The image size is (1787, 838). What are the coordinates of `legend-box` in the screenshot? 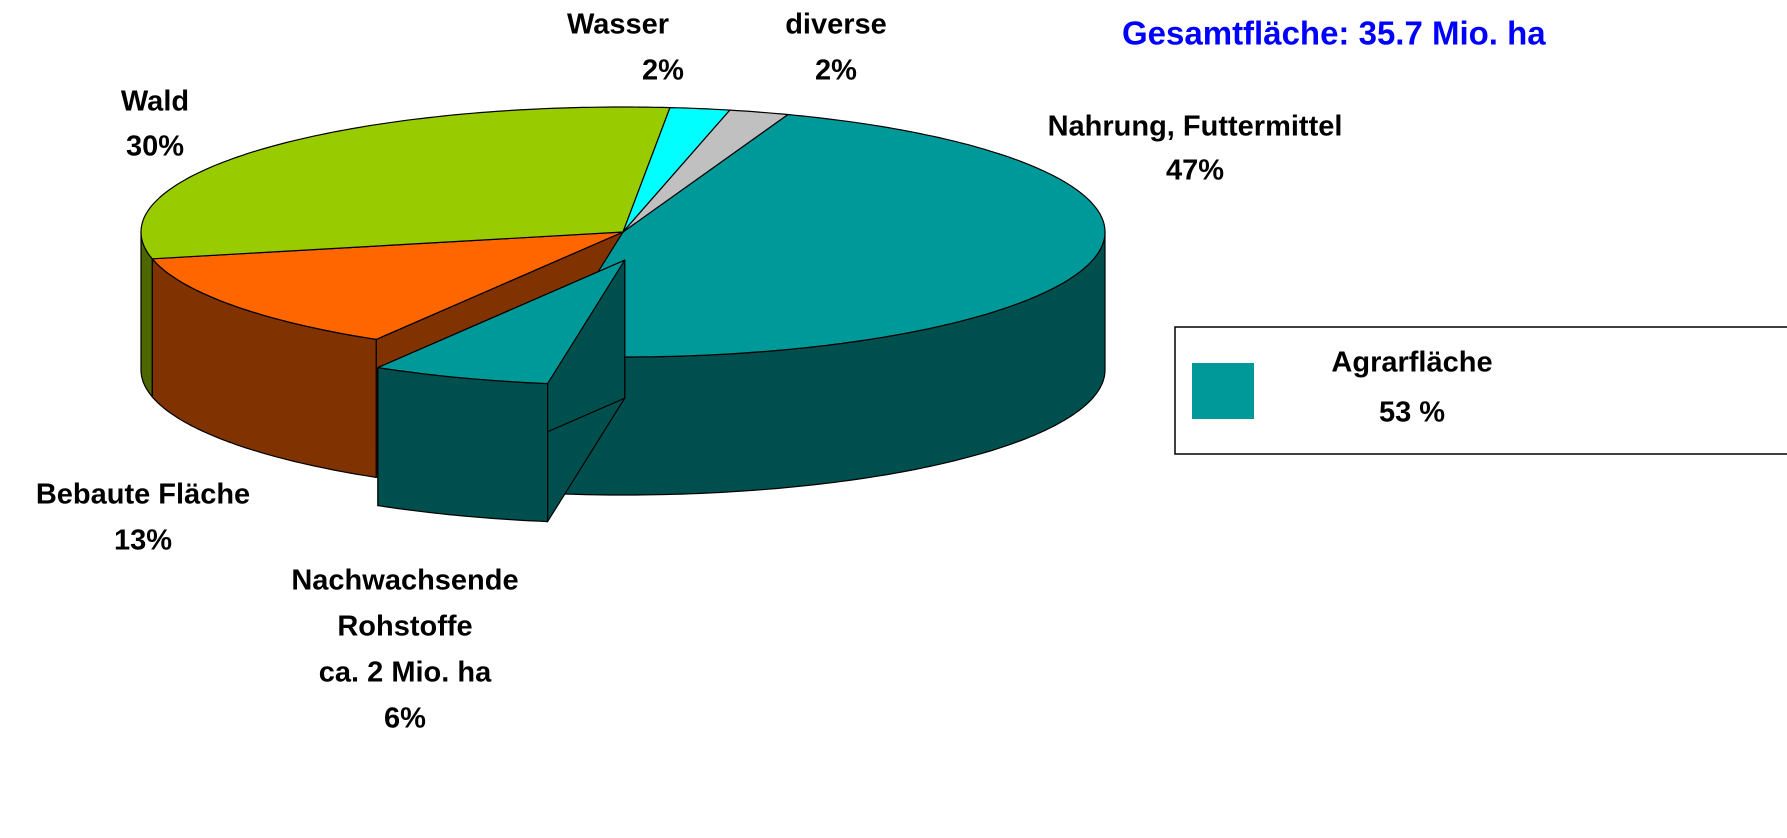 It's located at (1480, 390).